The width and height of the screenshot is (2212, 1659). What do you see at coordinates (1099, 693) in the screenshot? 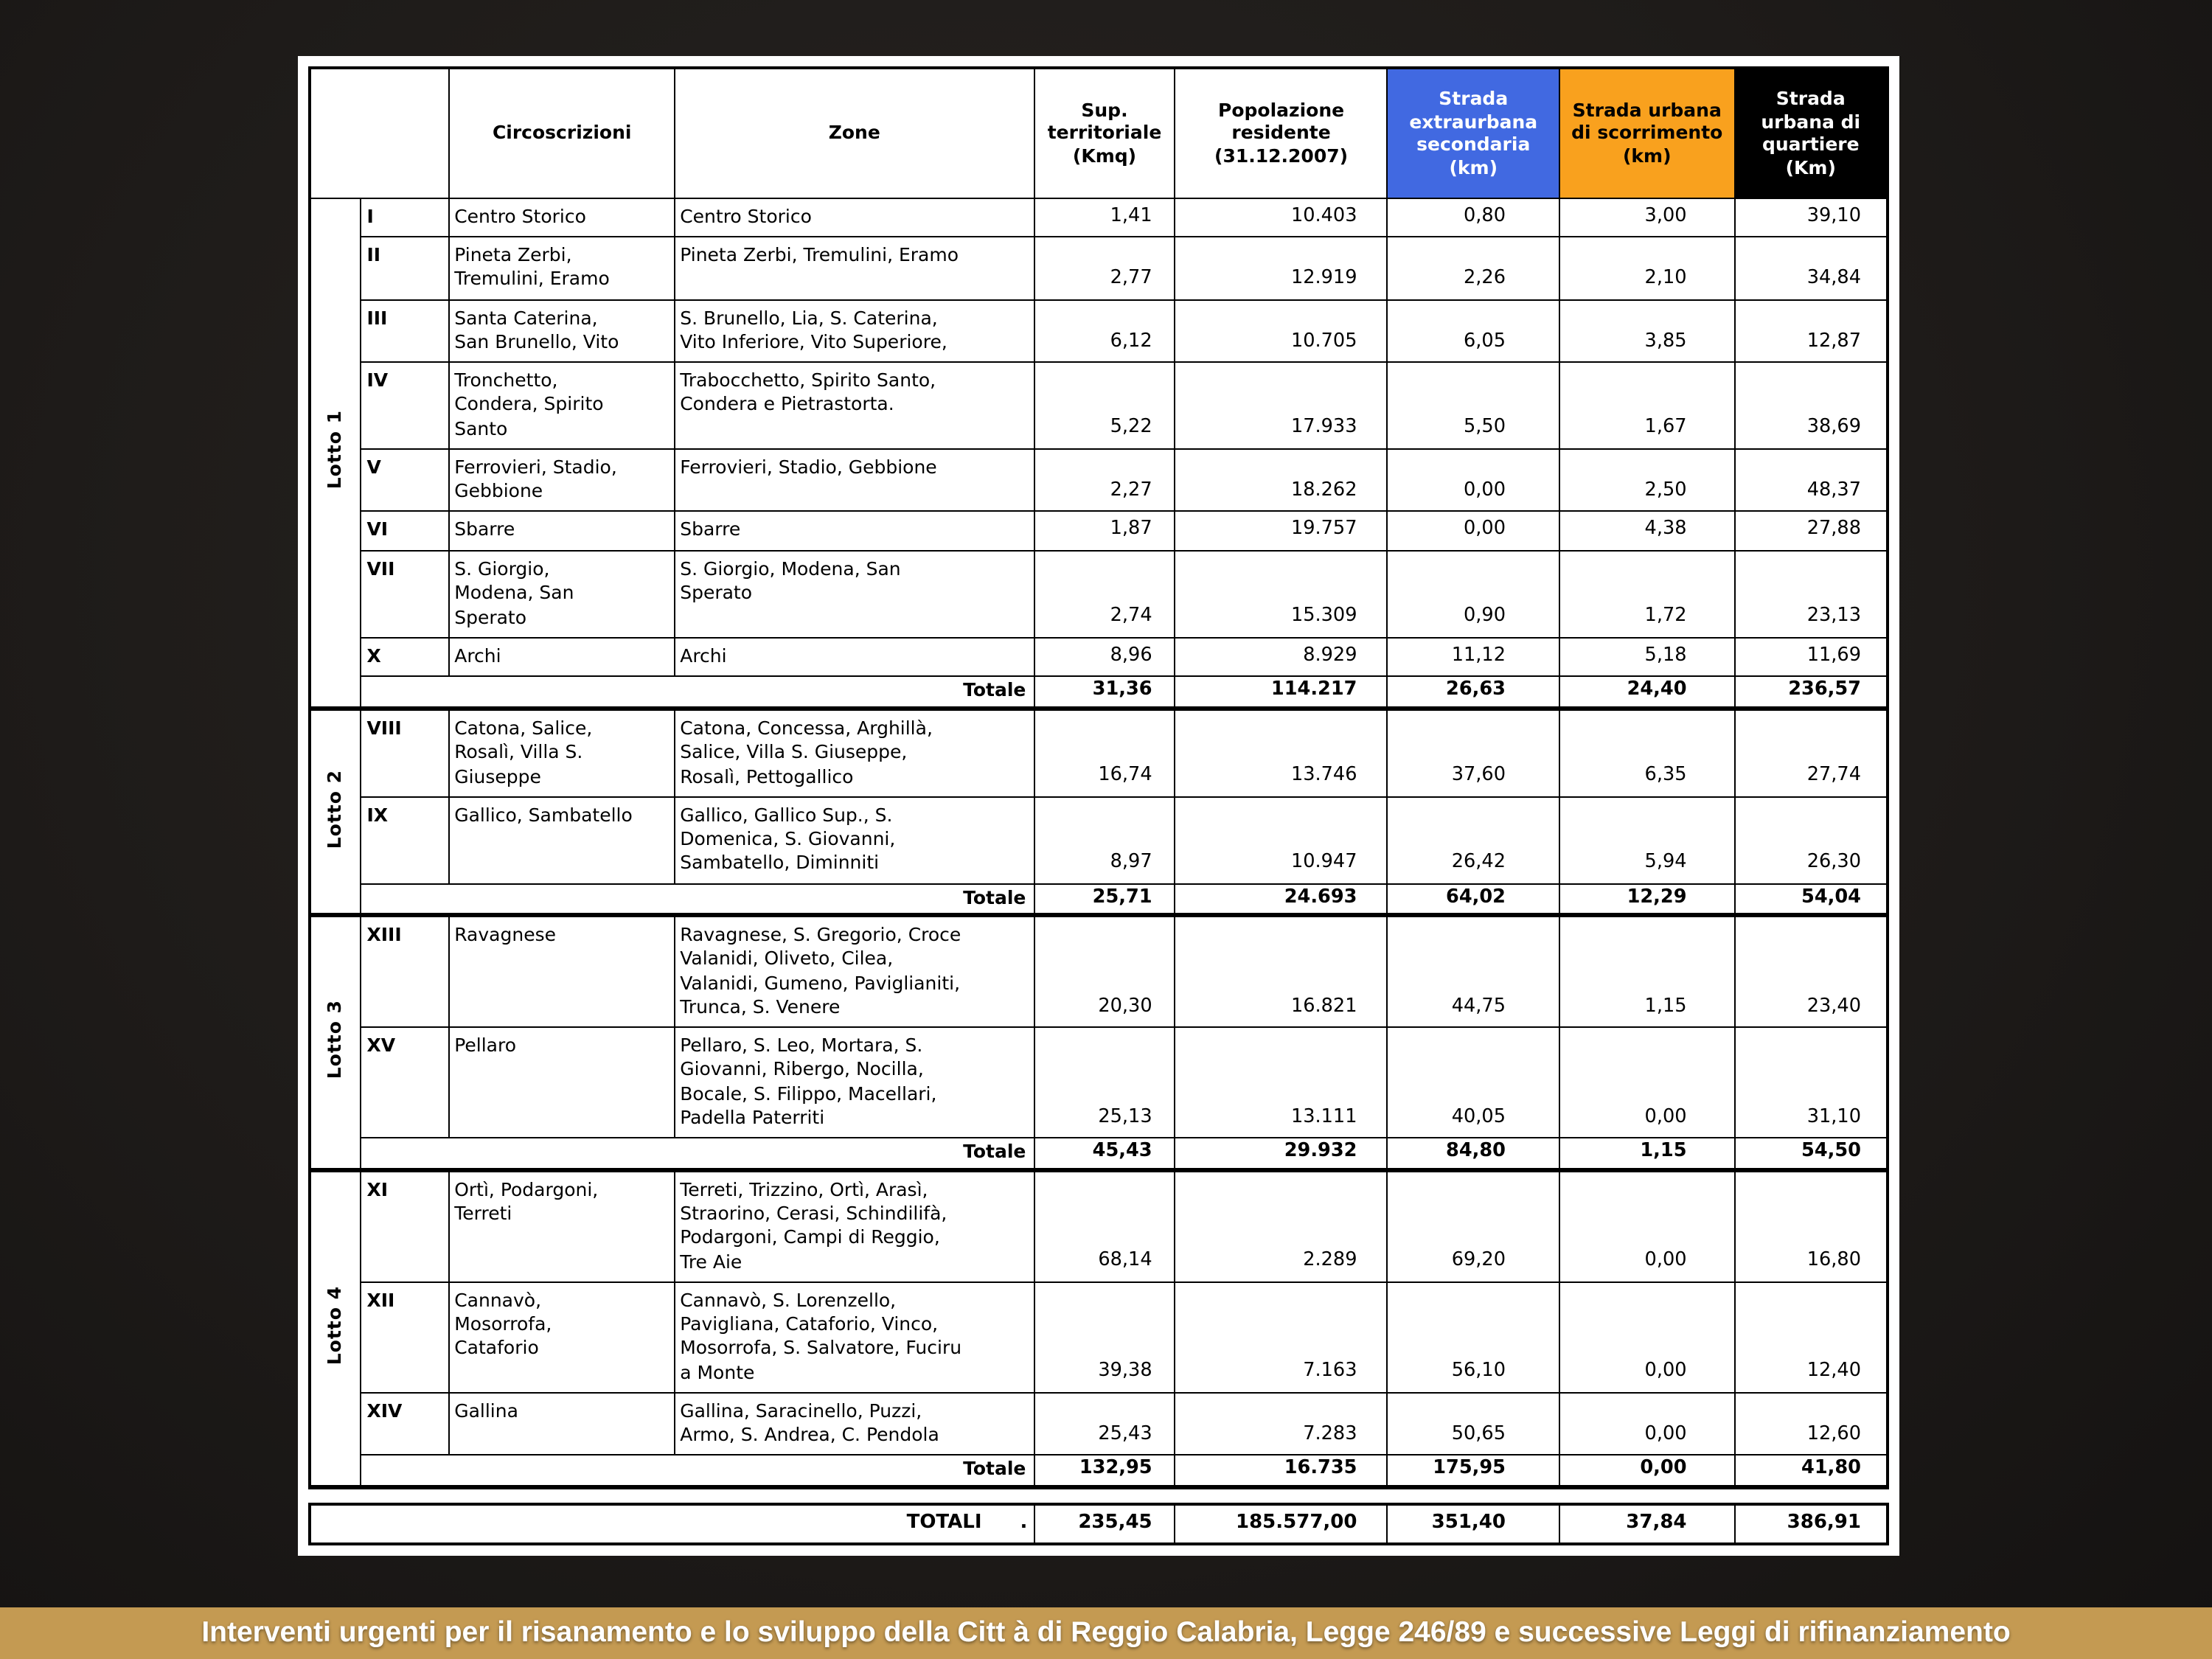
I see `totale-row: Totale 31,36 114.217 26,63 24,40 236,57` at bounding box center [1099, 693].